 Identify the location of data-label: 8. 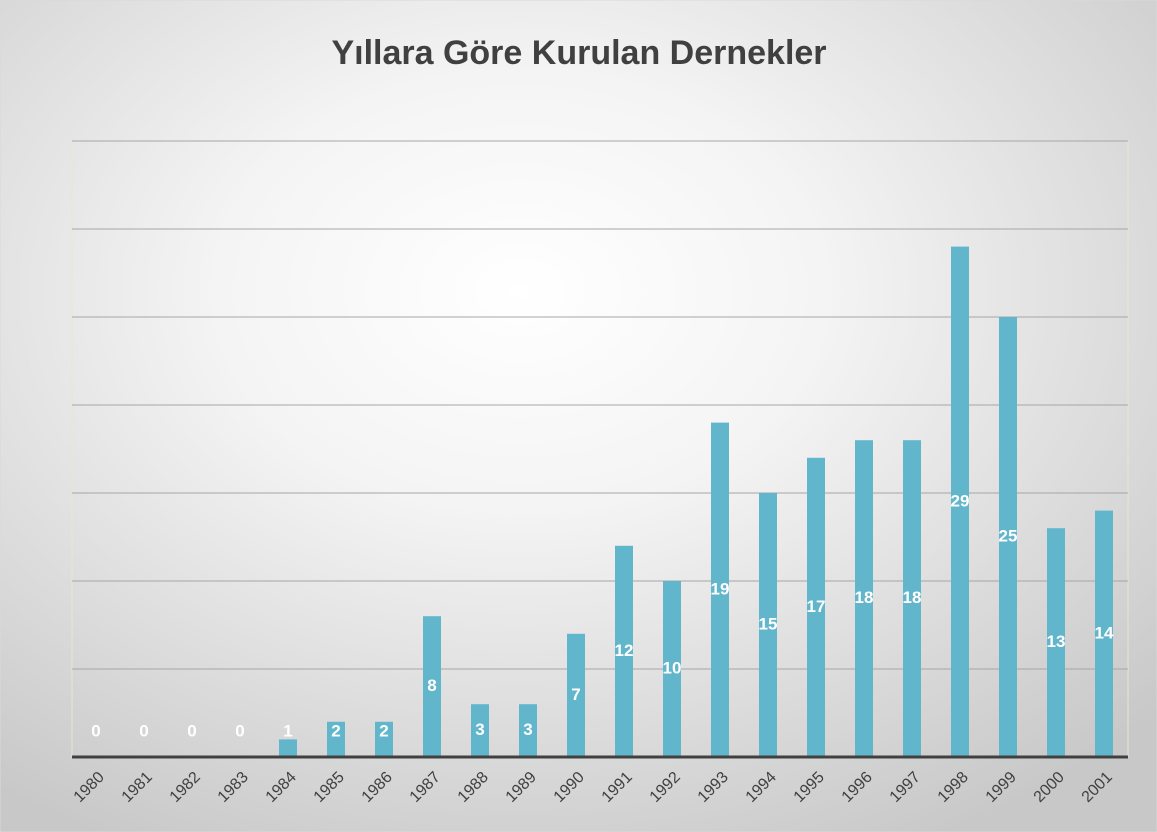
(431, 685).